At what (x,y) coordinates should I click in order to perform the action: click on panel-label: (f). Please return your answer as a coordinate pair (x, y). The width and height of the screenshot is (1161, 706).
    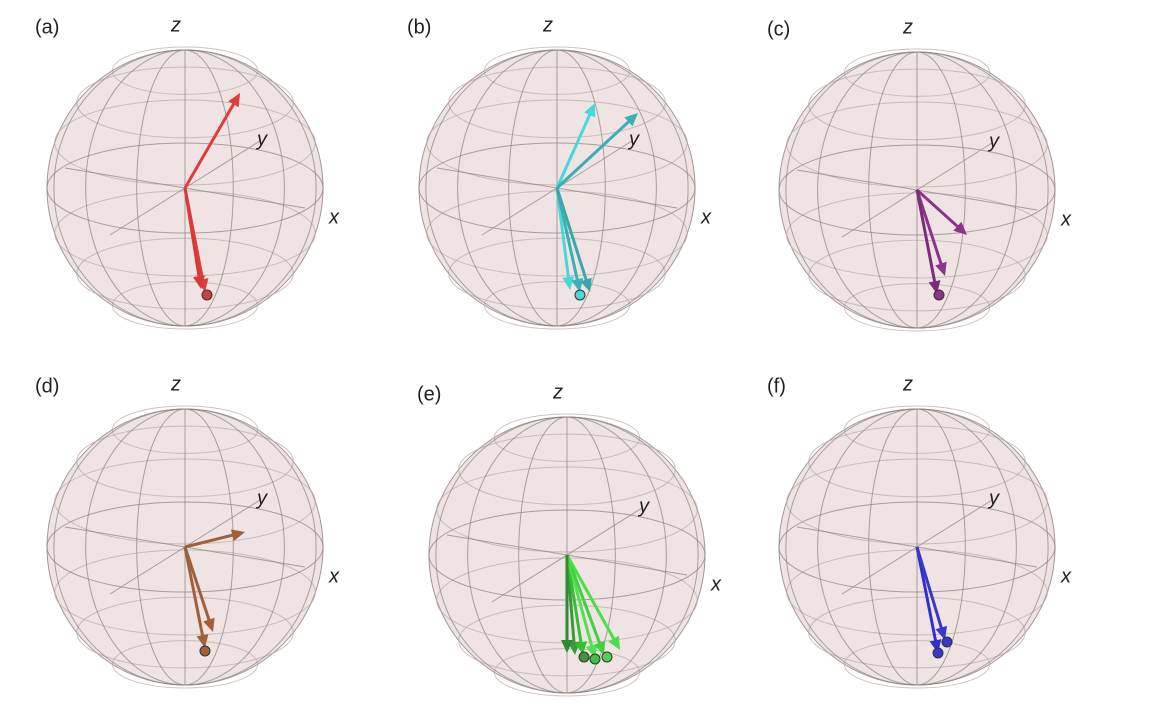
    Looking at the image, I should click on (776, 386).